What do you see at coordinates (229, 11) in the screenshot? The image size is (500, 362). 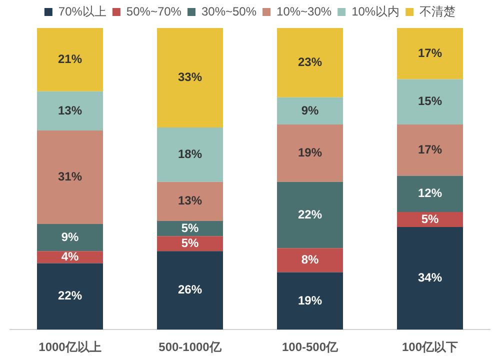 I see `legend-label: 30%~50%` at bounding box center [229, 11].